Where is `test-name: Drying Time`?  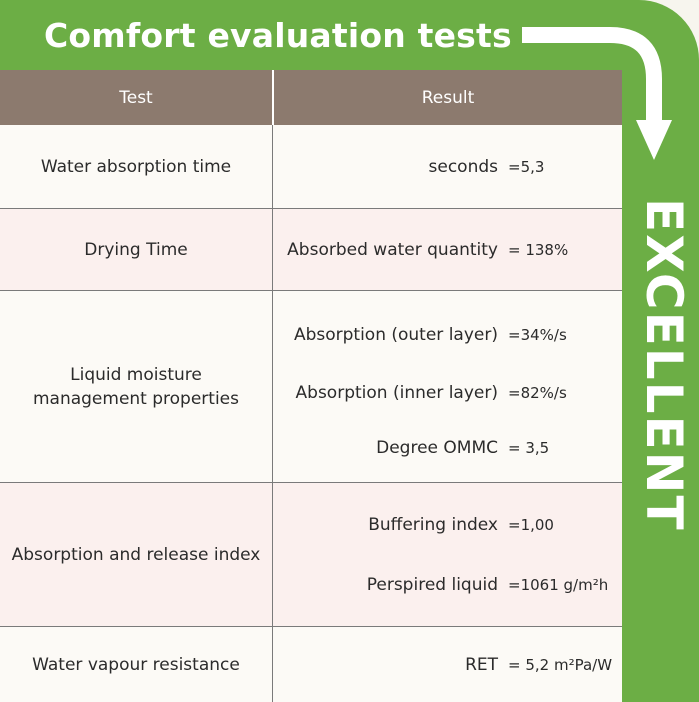 test-name: Drying Time is located at coordinates (136, 249).